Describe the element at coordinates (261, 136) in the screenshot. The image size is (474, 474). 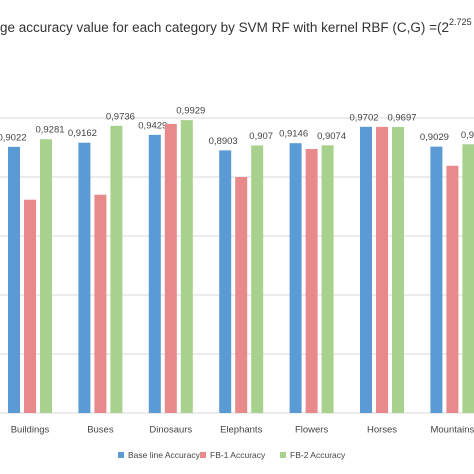
I see `value-label: 0,907` at that location.